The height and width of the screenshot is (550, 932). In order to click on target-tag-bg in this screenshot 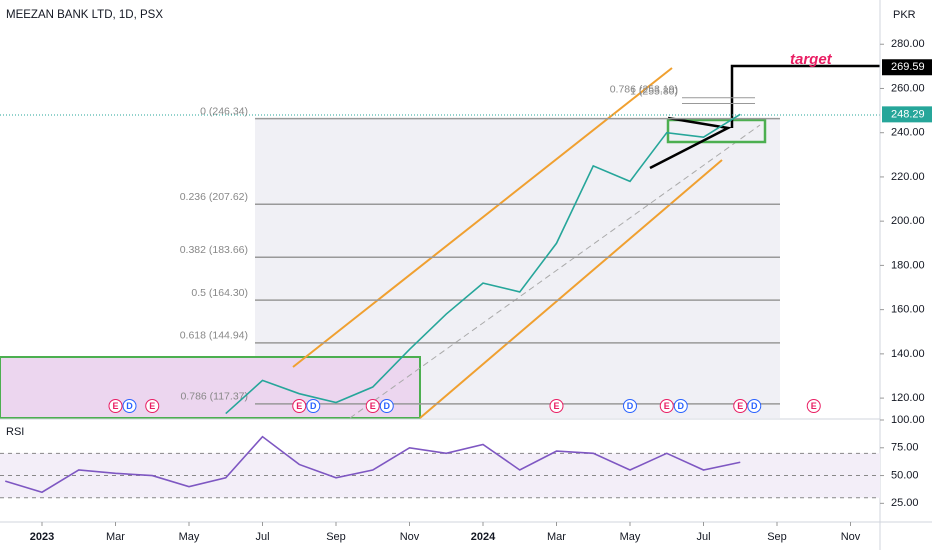, I will do `click(907, 67)`.